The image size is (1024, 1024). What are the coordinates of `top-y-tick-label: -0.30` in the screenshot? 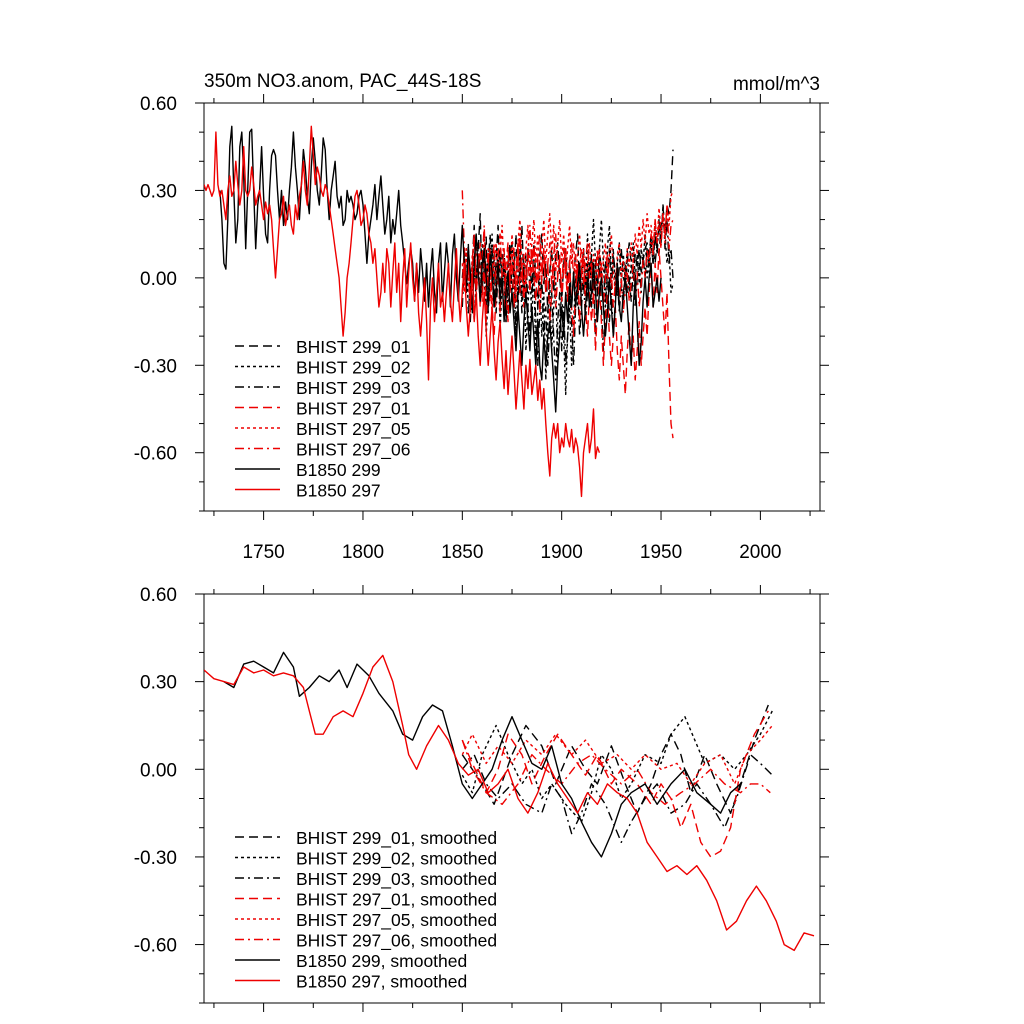 It's located at (155, 366).